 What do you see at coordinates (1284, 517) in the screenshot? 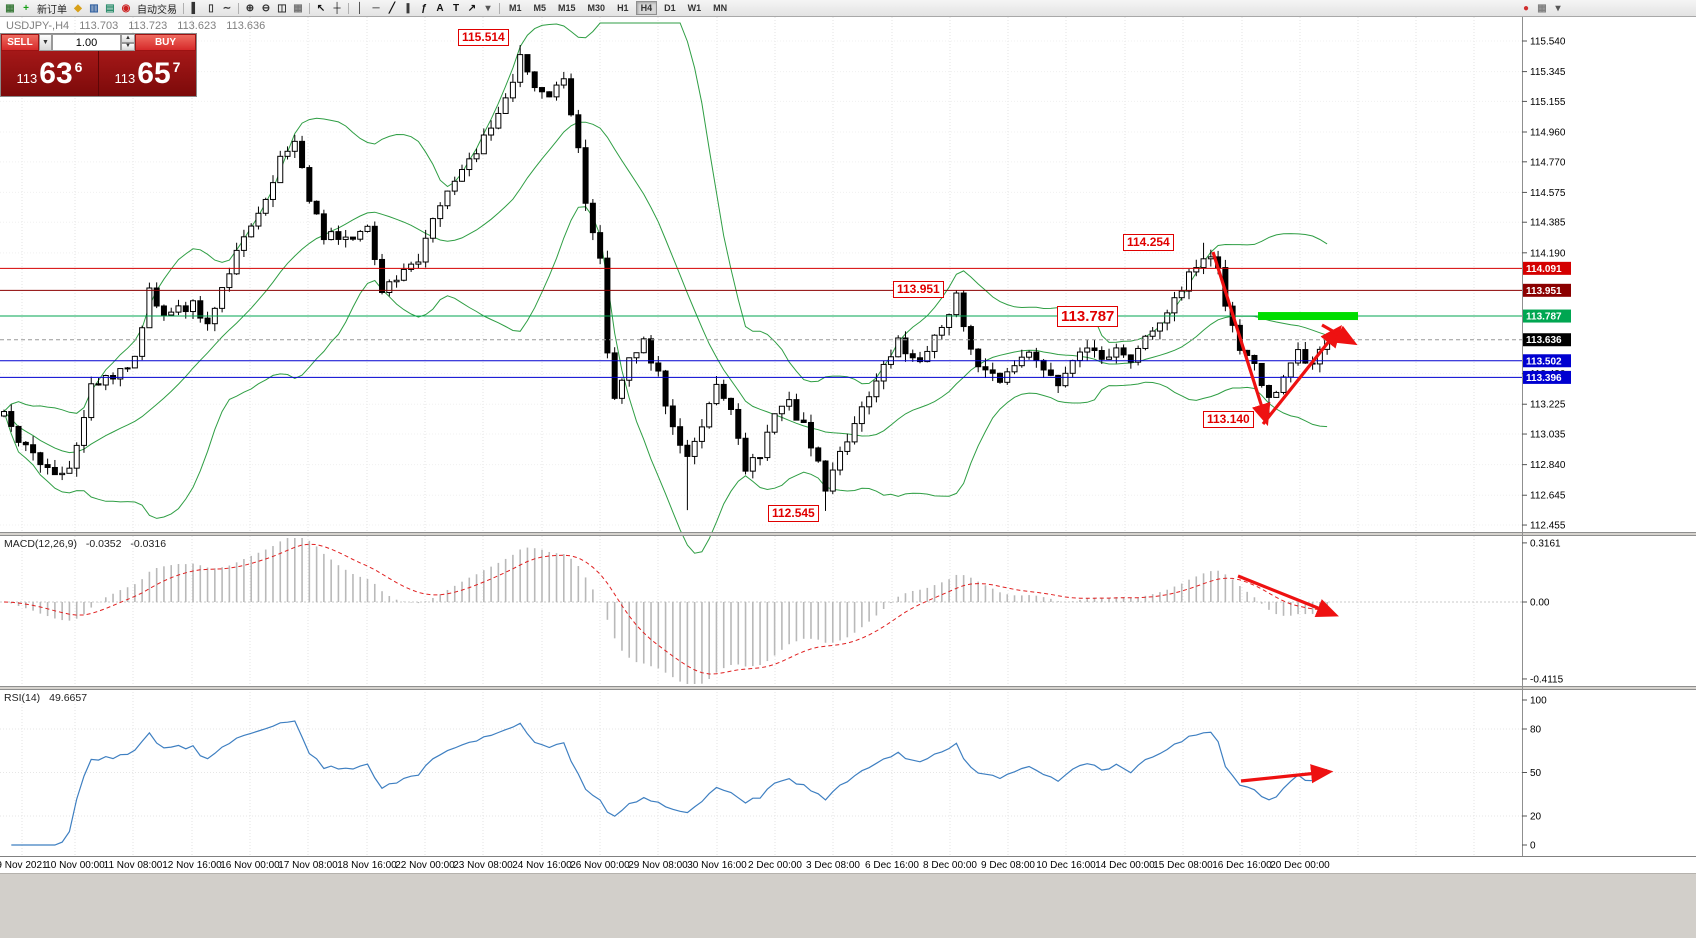
I see `trend-arrows` at bounding box center [1284, 517].